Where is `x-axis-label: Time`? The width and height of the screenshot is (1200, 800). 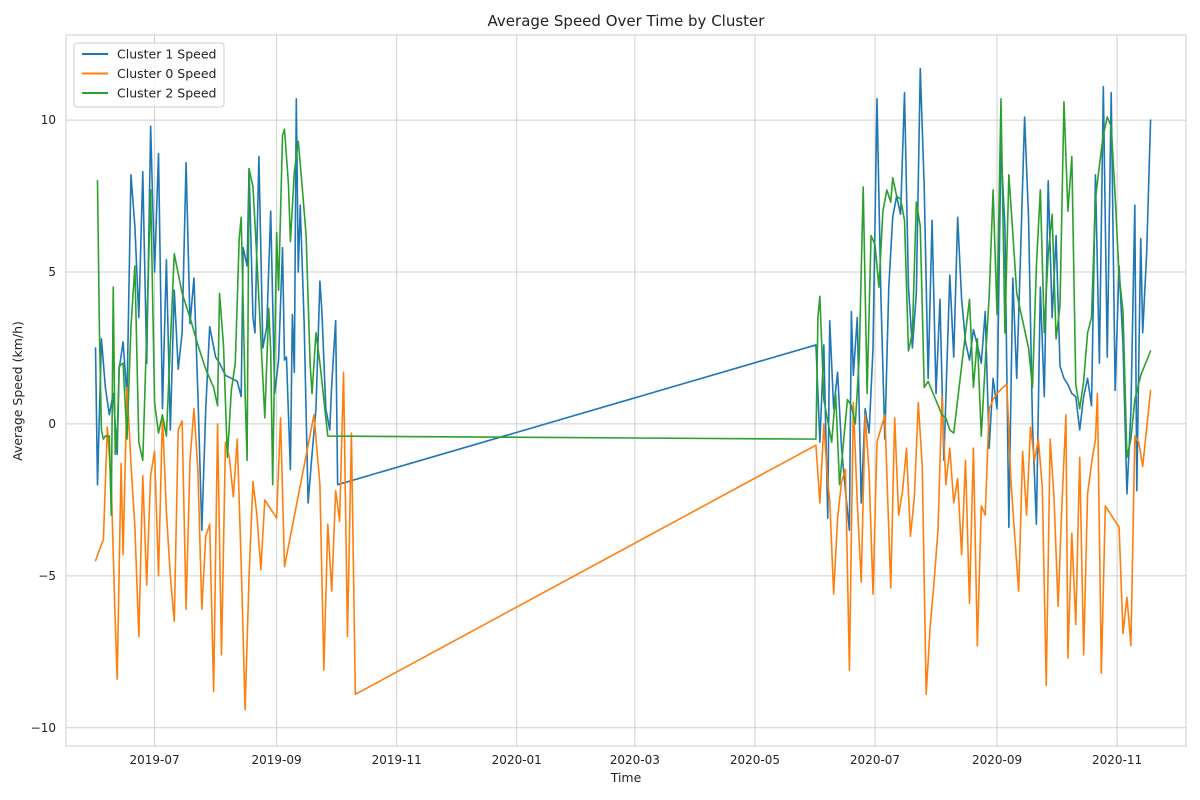 x-axis-label: Time is located at coordinates (626, 777).